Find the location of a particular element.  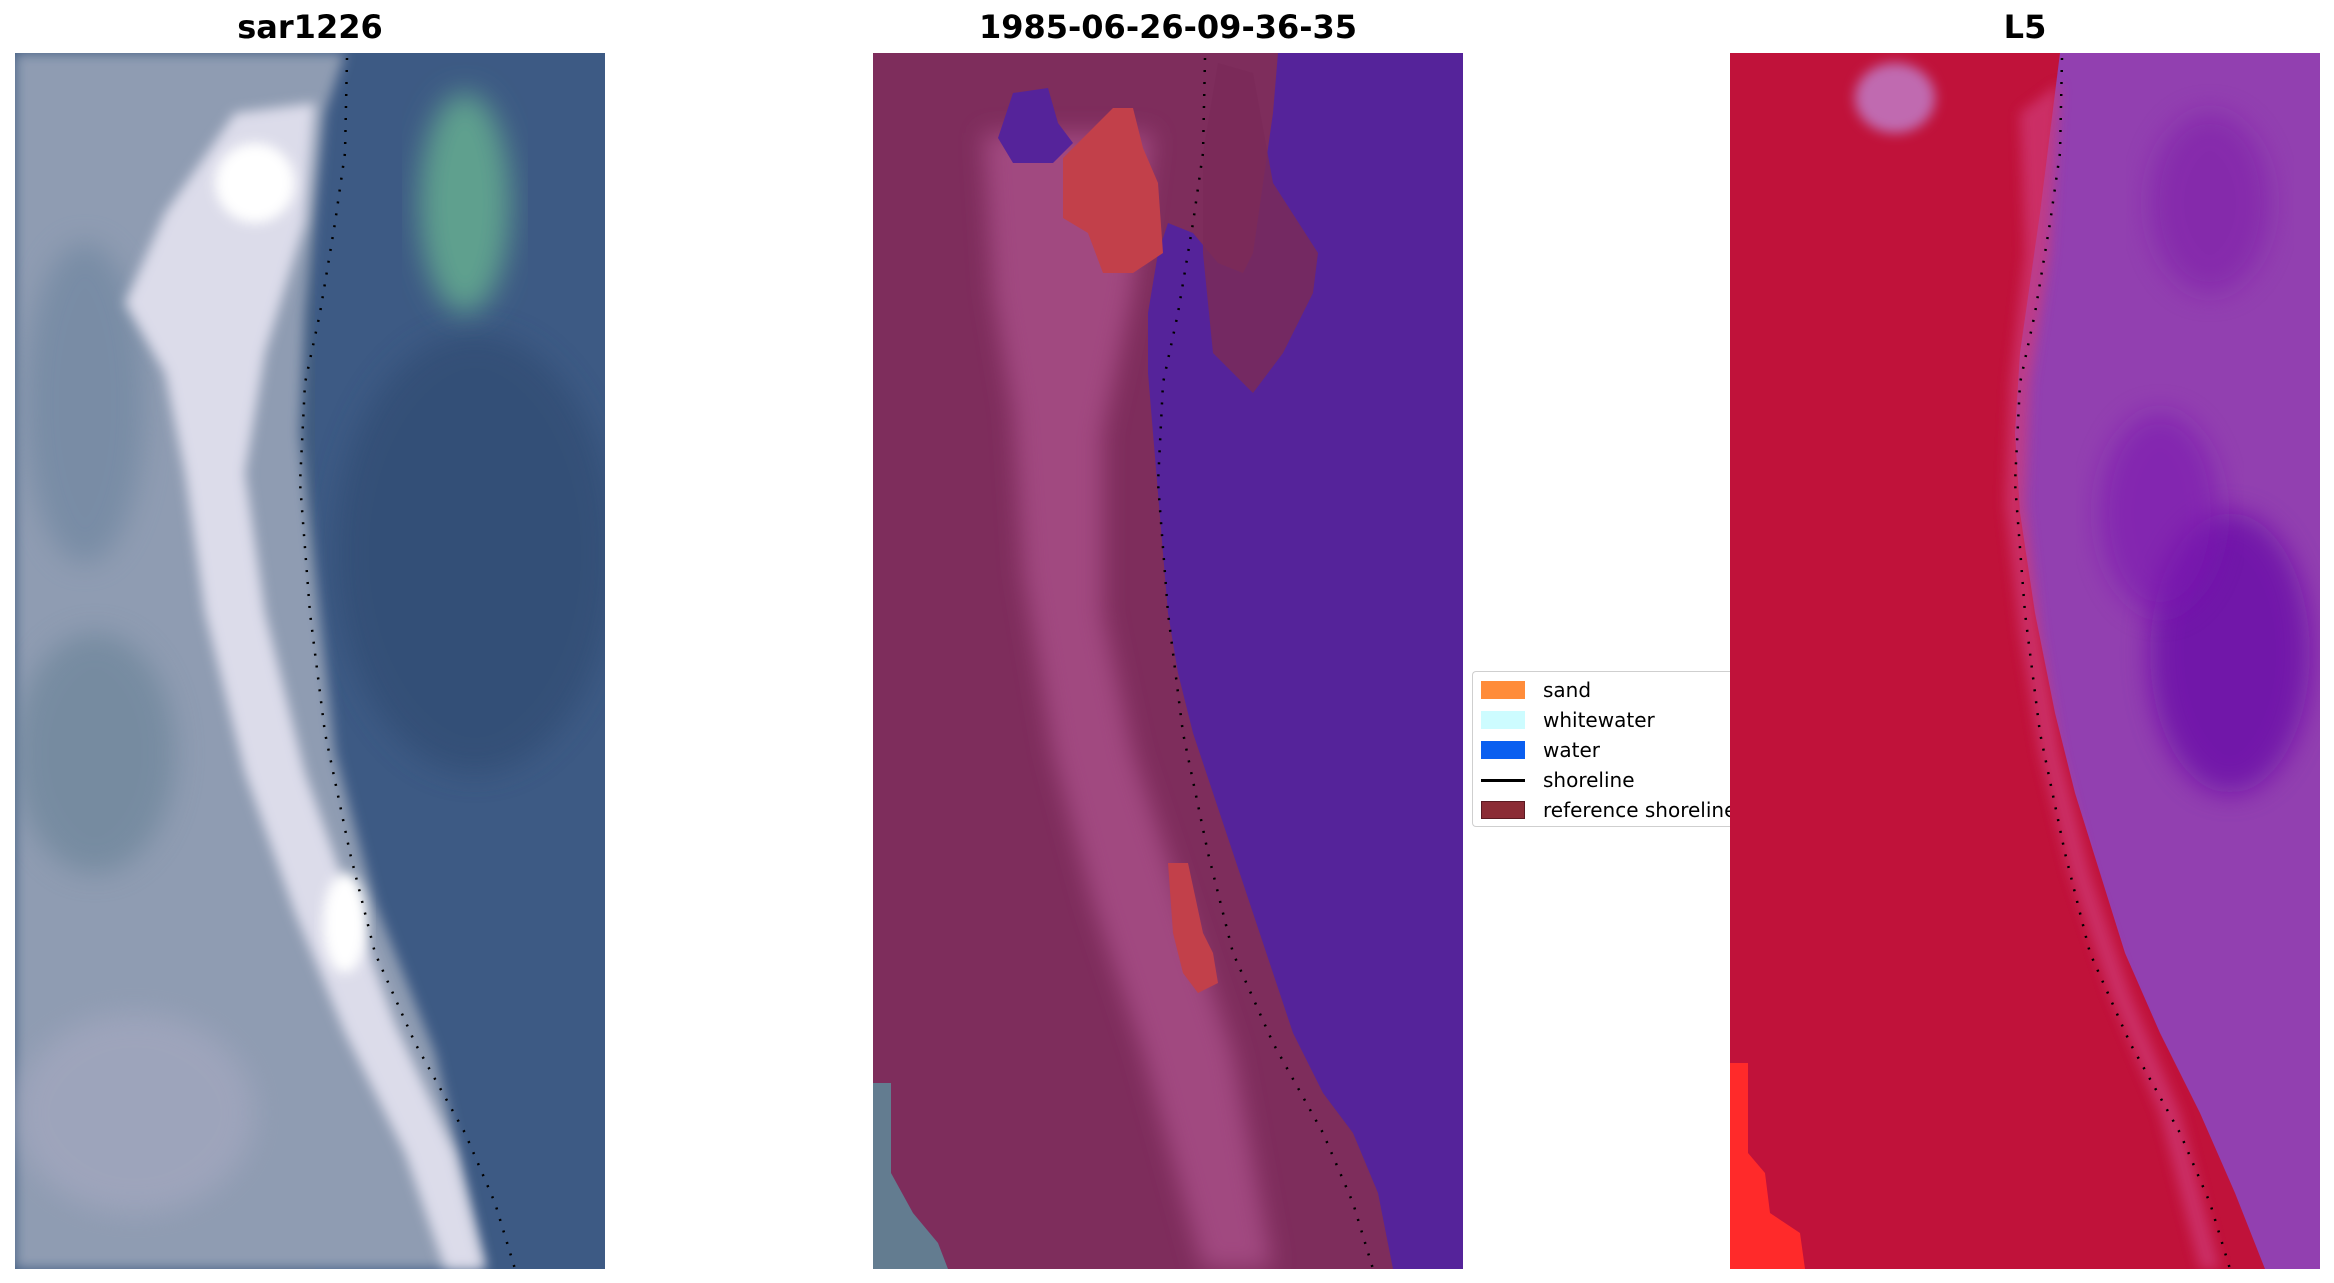

legend-item-shoreline: shoreline is located at coordinates (1558, 780).